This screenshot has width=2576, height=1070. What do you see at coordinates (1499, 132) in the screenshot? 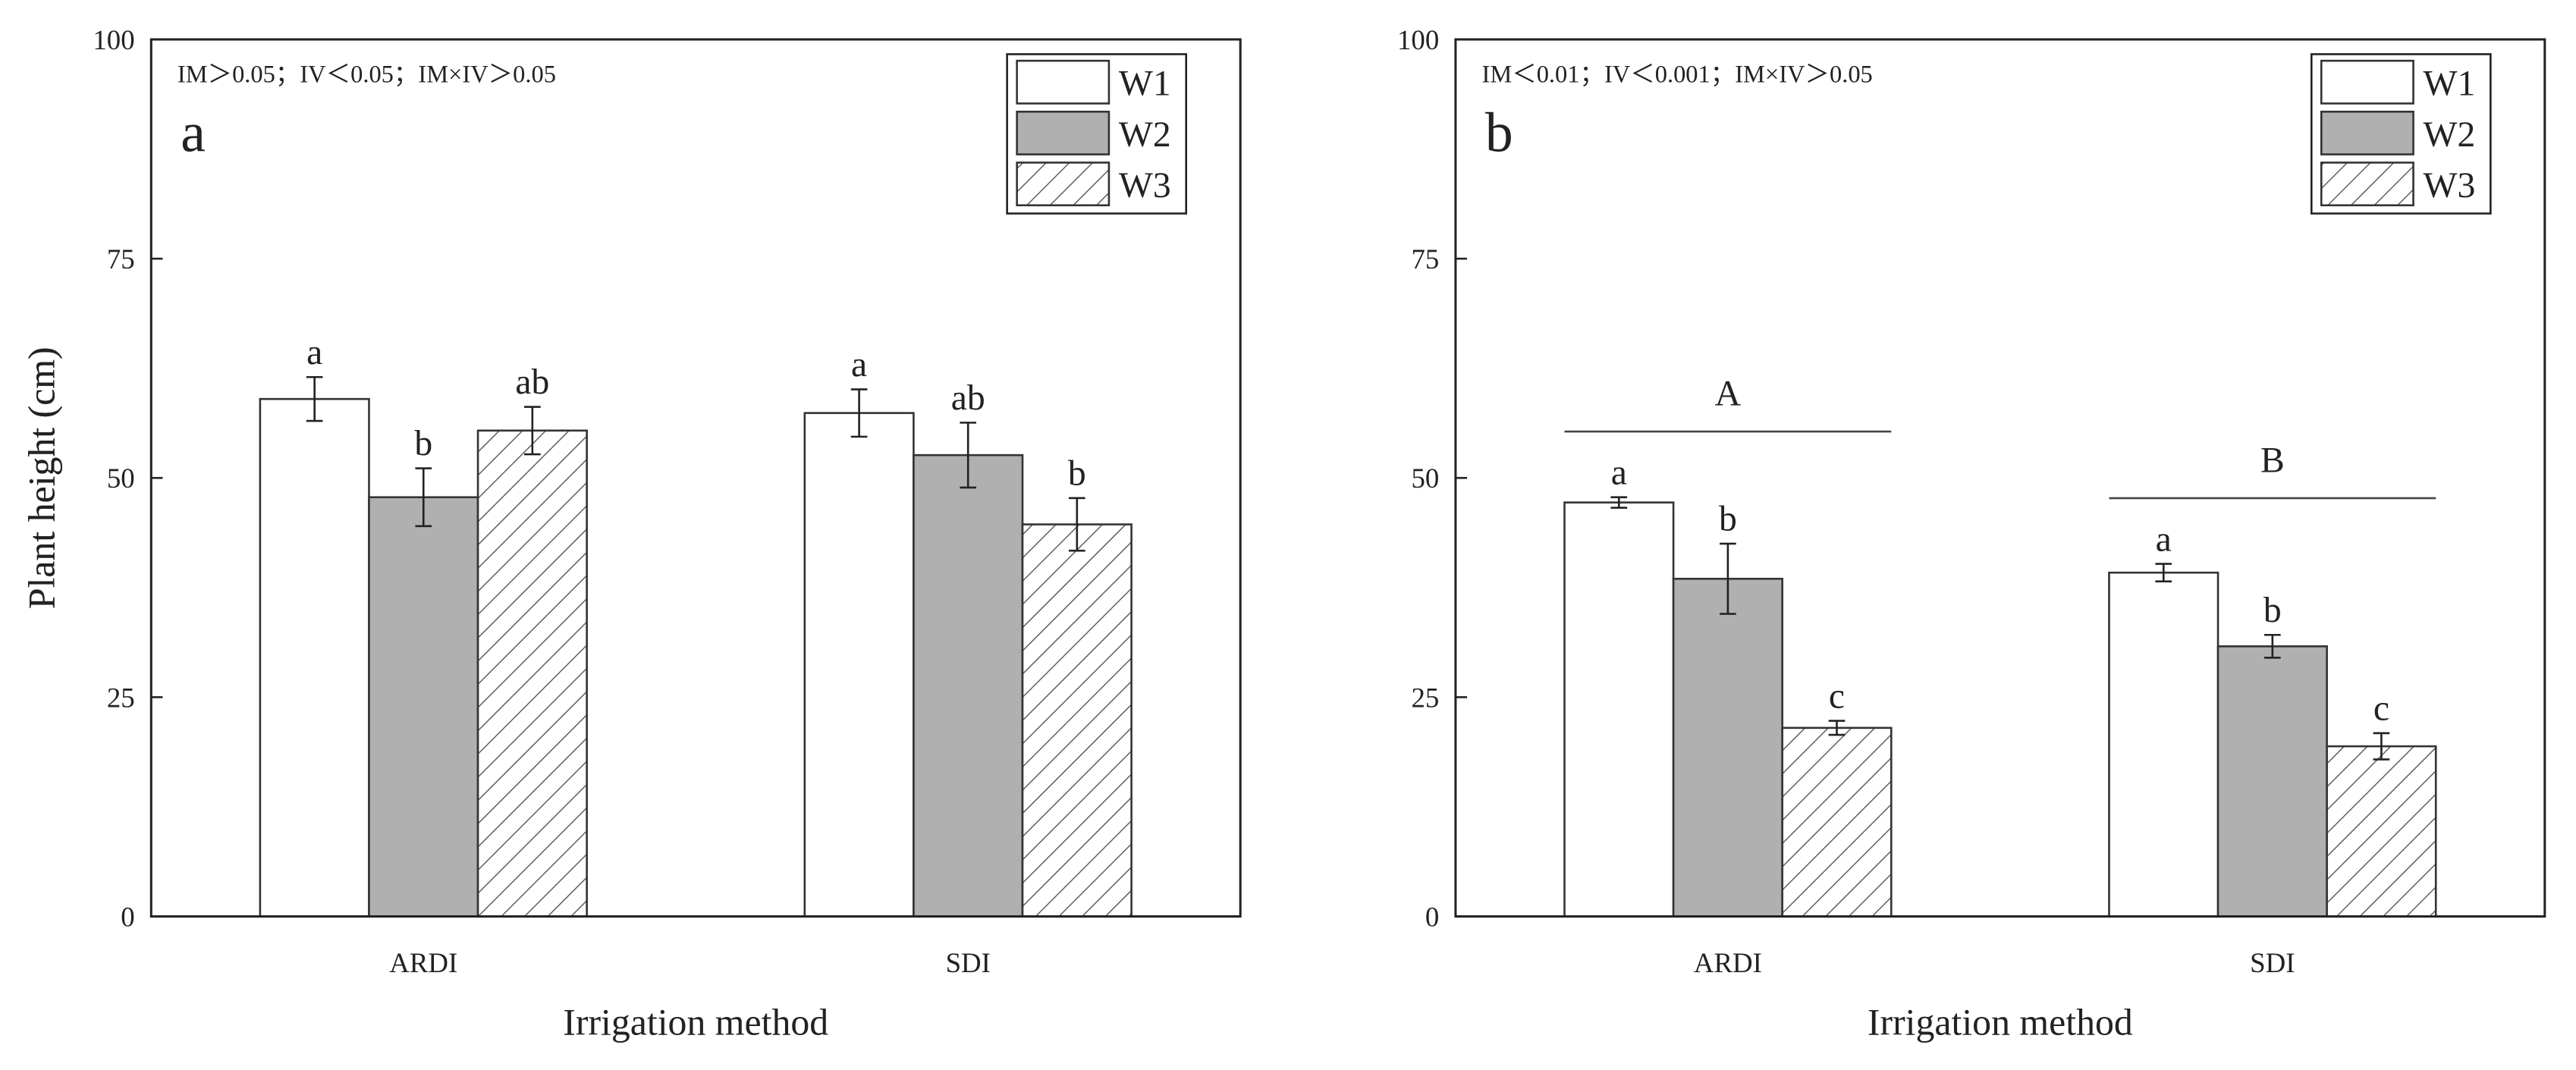
I see `panel-label: b` at bounding box center [1499, 132].